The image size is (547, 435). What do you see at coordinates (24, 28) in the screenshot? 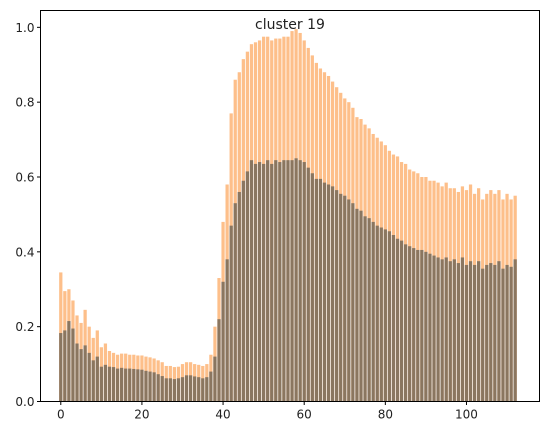
I see `y-tick-label: 1.0` at bounding box center [24, 28].